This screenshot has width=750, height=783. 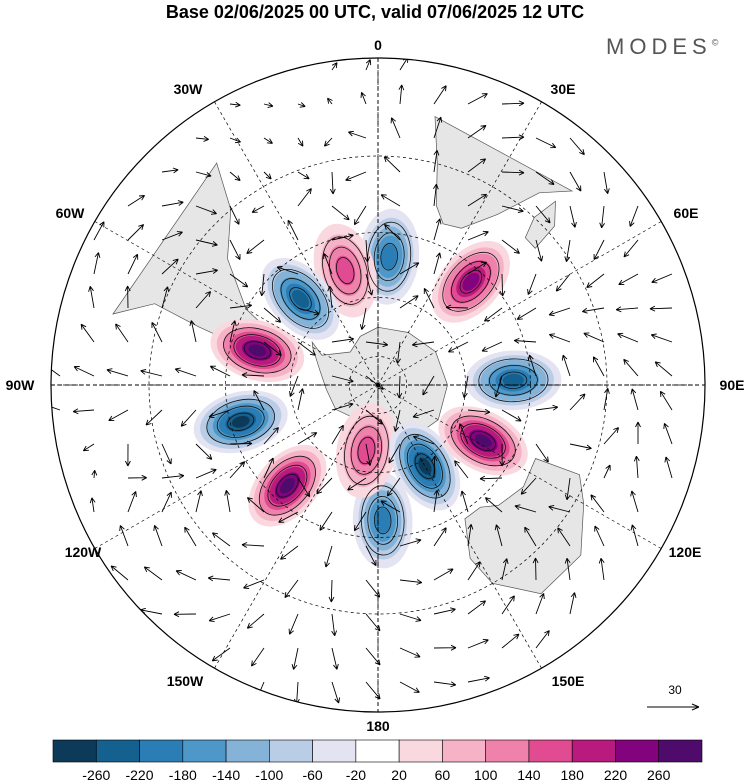 I want to click on lon-label-30e: 30E, so click(x=563, y=89).